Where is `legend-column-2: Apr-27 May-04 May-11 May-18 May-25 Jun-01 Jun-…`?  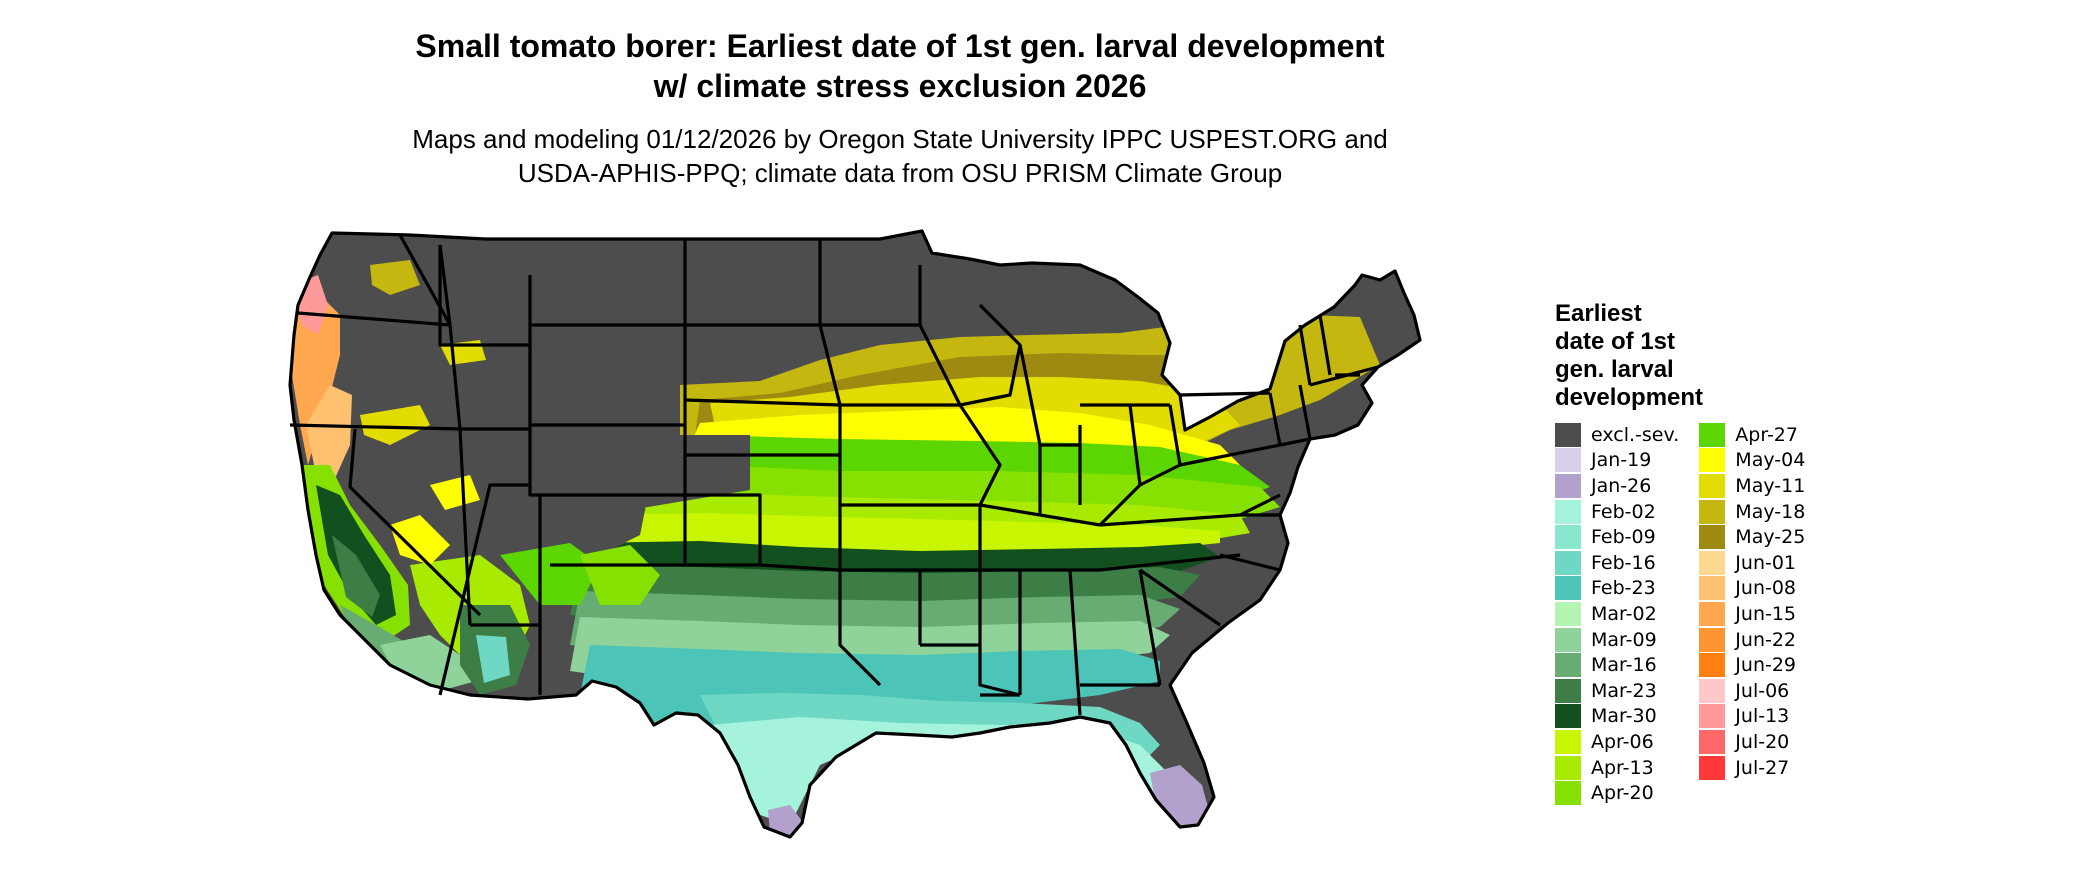
legend-column-2: Apr-27 May-04 May-11 May-18 May-25 Jun-01 Jun-… is located at coordinates (1752, 614).